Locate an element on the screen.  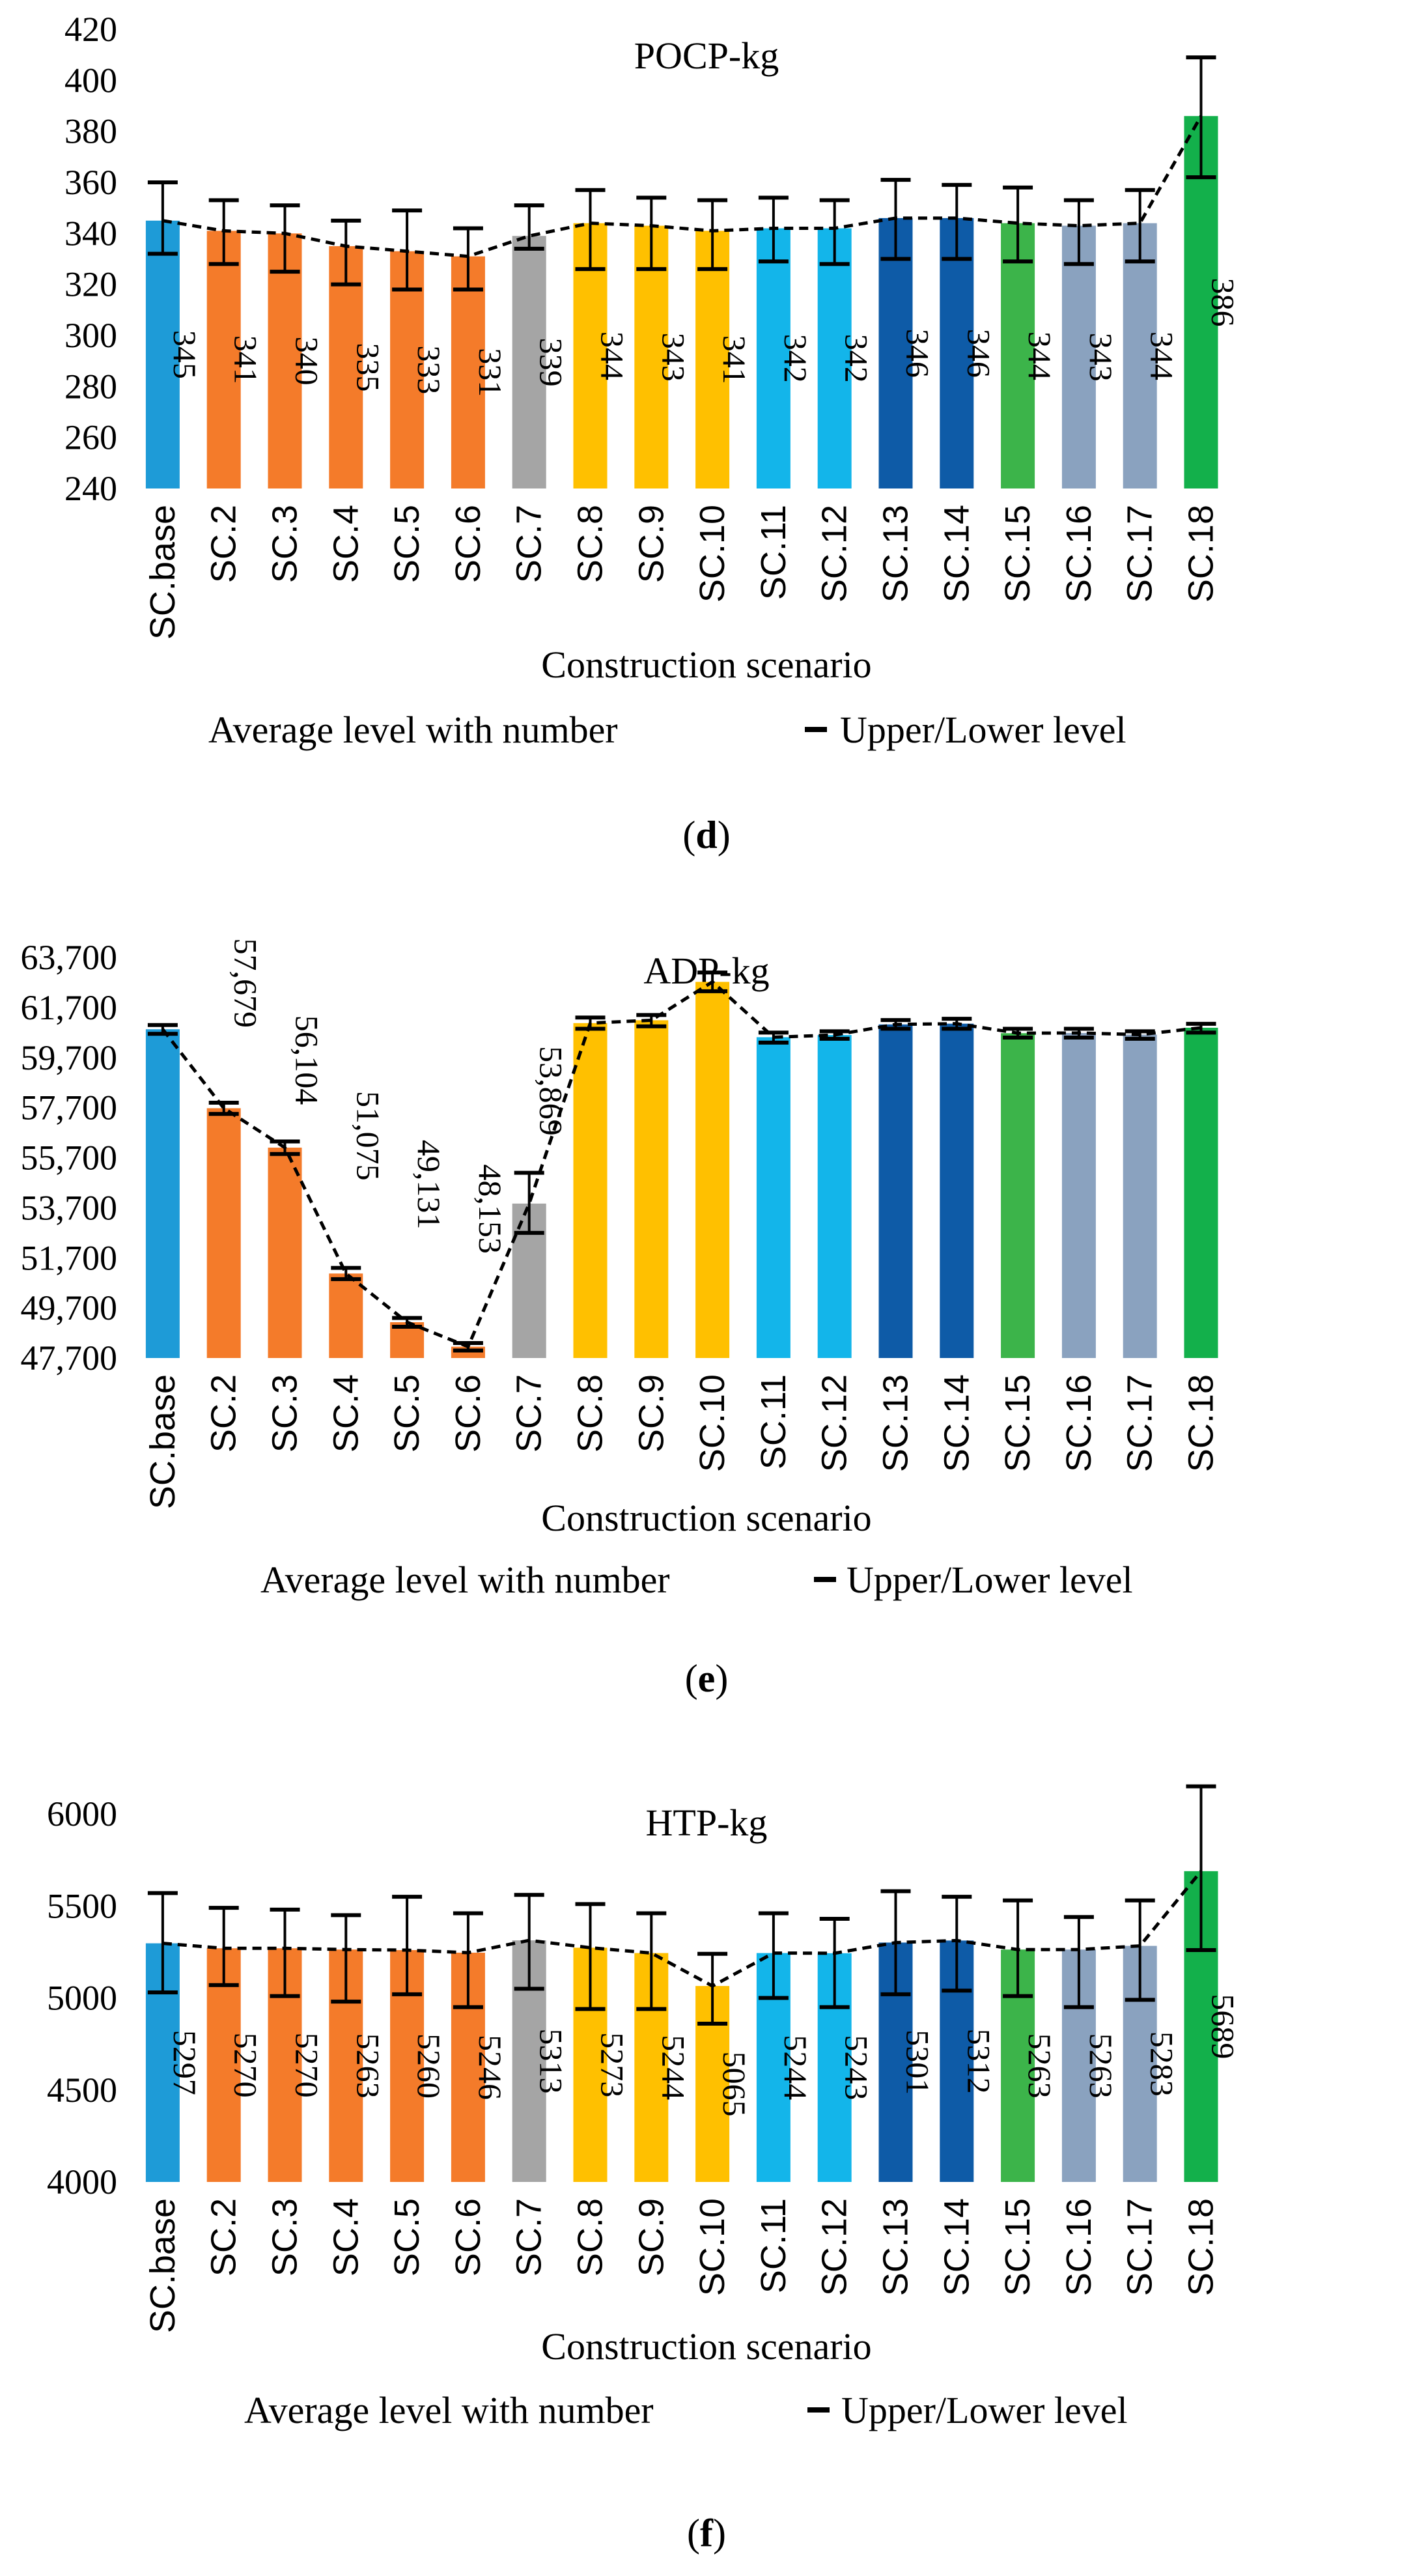
value-label: 5246 is located at coordinates (490, 2067).